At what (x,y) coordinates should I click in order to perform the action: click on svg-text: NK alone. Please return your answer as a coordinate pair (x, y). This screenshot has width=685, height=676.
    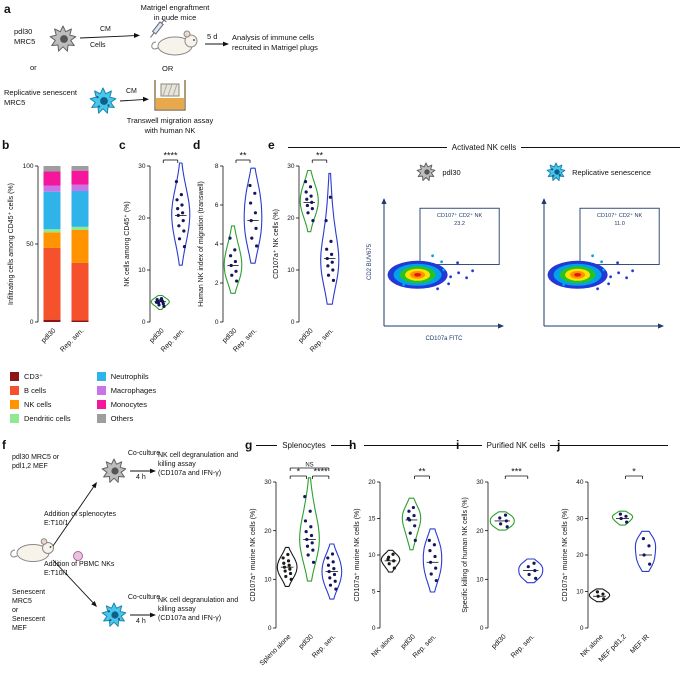
    Looking at the image, I should click on (383, 645).